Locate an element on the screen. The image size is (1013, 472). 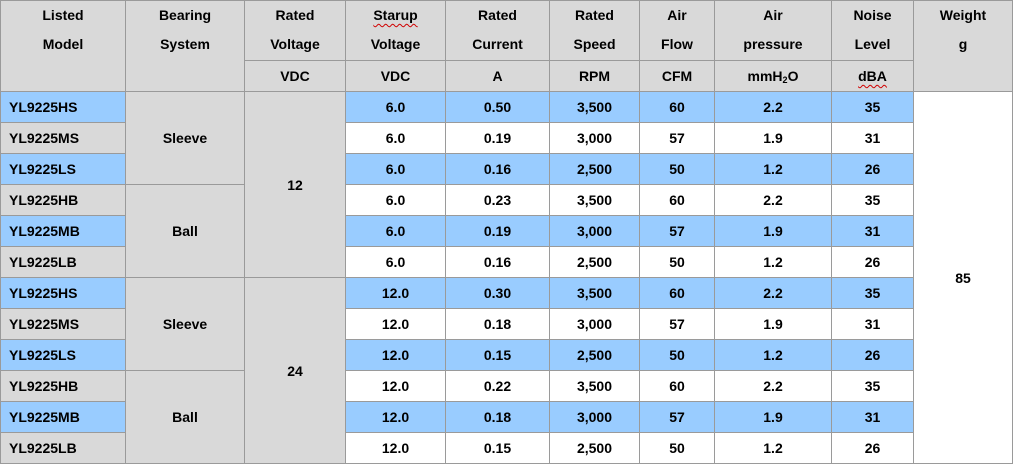
table-row: YL9225MS 12.0 0.18 3,000 57 1.9 31 is located at coordinates (506, 324).